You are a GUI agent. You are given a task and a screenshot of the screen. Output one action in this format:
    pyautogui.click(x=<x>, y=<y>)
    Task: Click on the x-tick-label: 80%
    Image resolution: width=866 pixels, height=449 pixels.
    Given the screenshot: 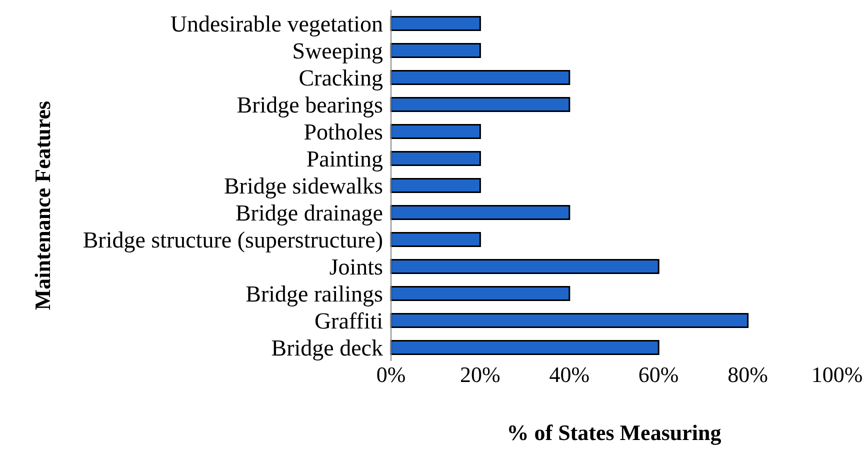 What is the action you would take?
    pyautogui.click(x=748, y=374)
    